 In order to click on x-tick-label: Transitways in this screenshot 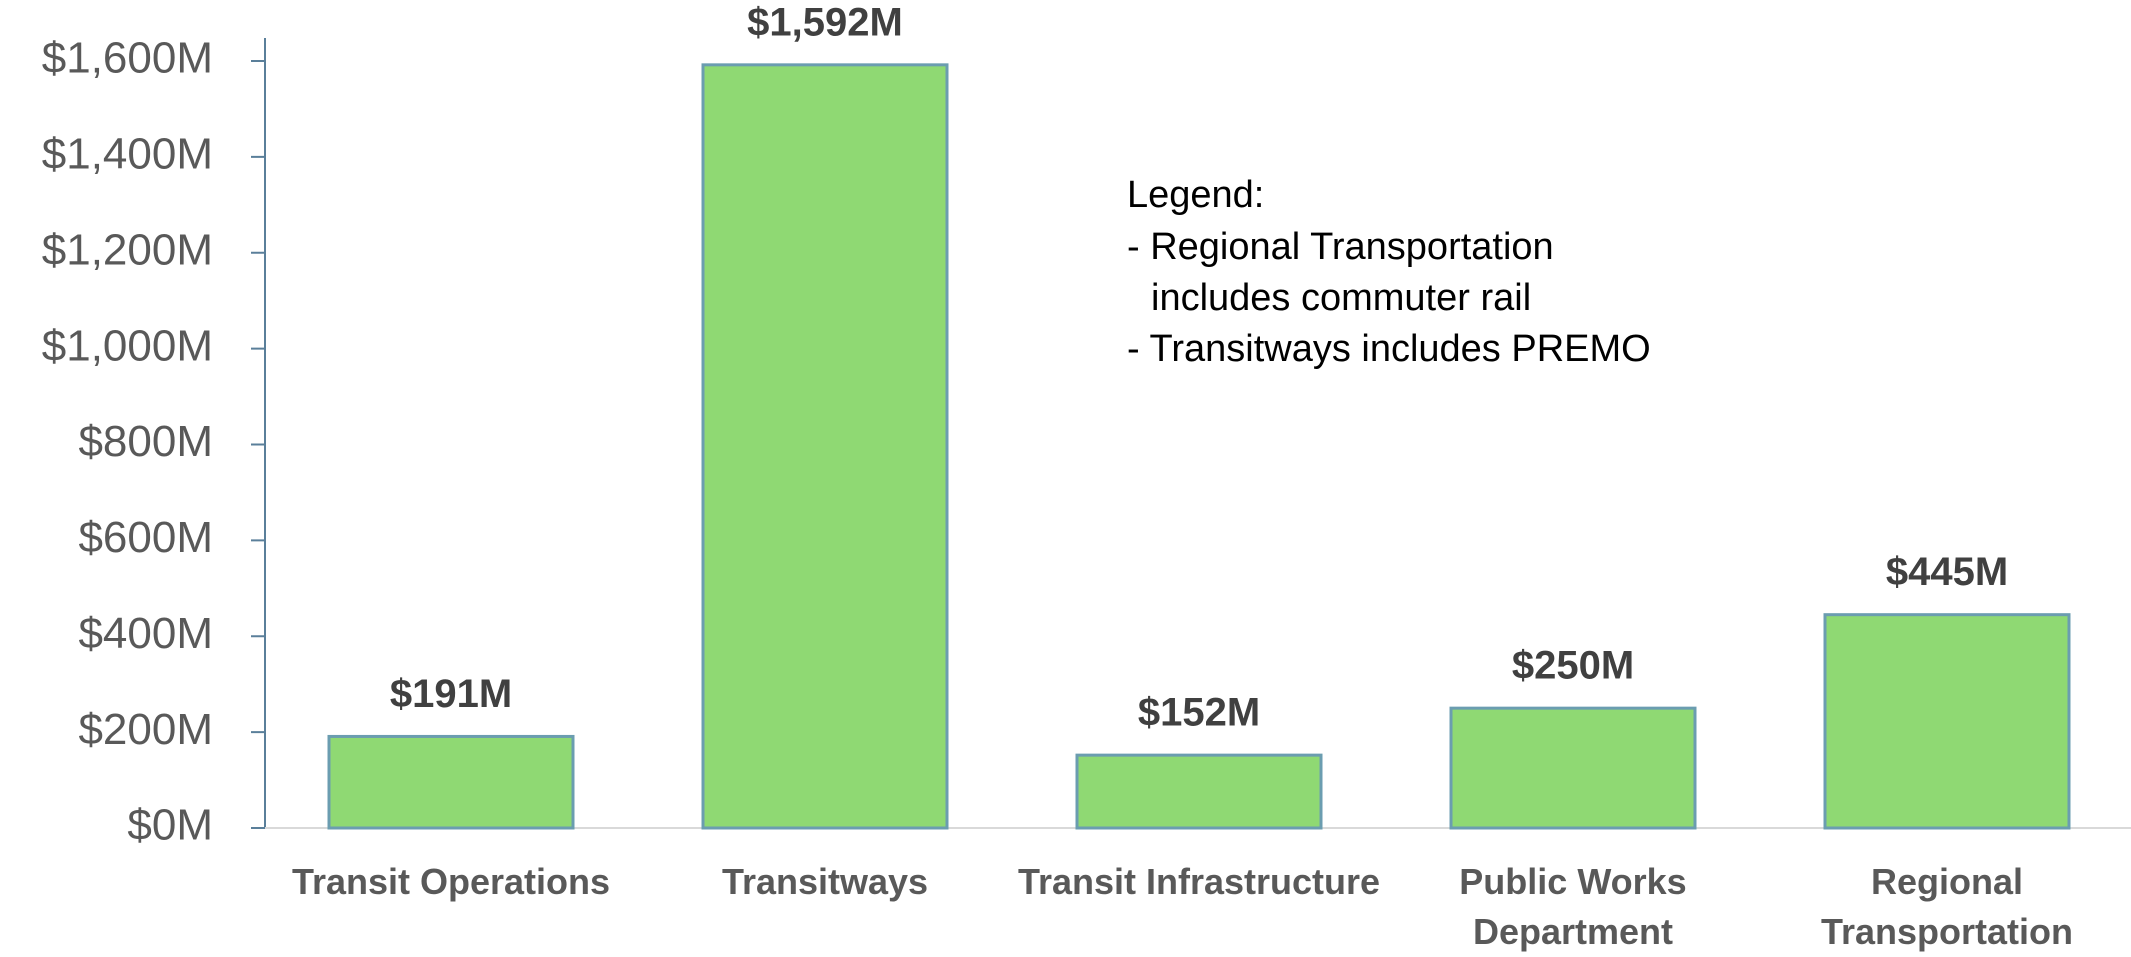, I will do `click(825, 881)`.